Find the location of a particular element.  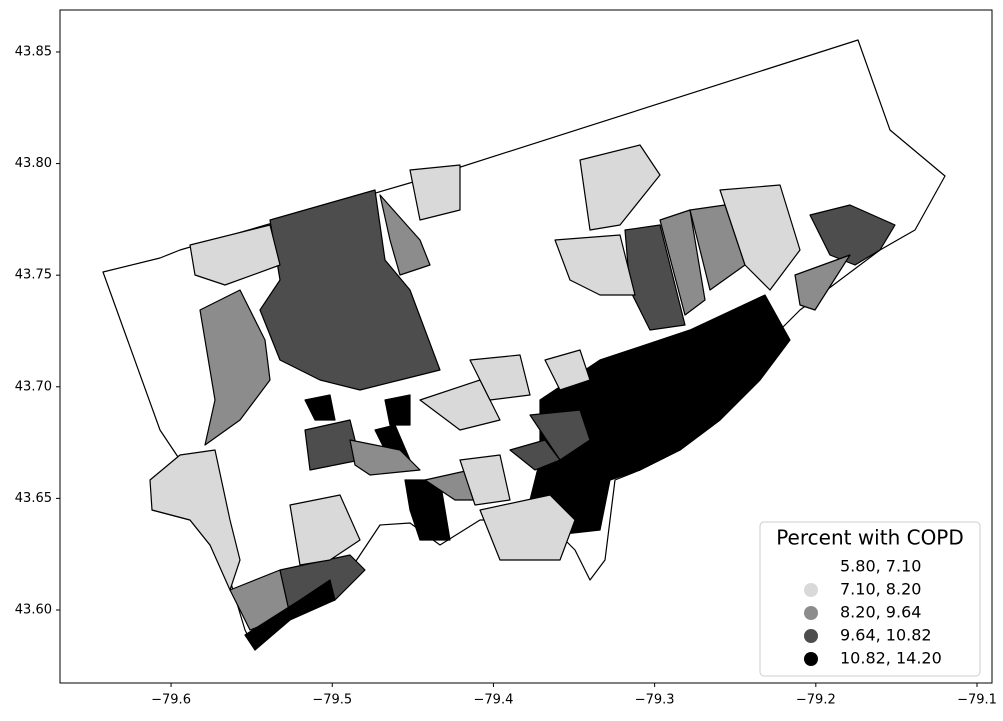

legend-label: 8.20, 9.64 is located at coordinates (880, 612).